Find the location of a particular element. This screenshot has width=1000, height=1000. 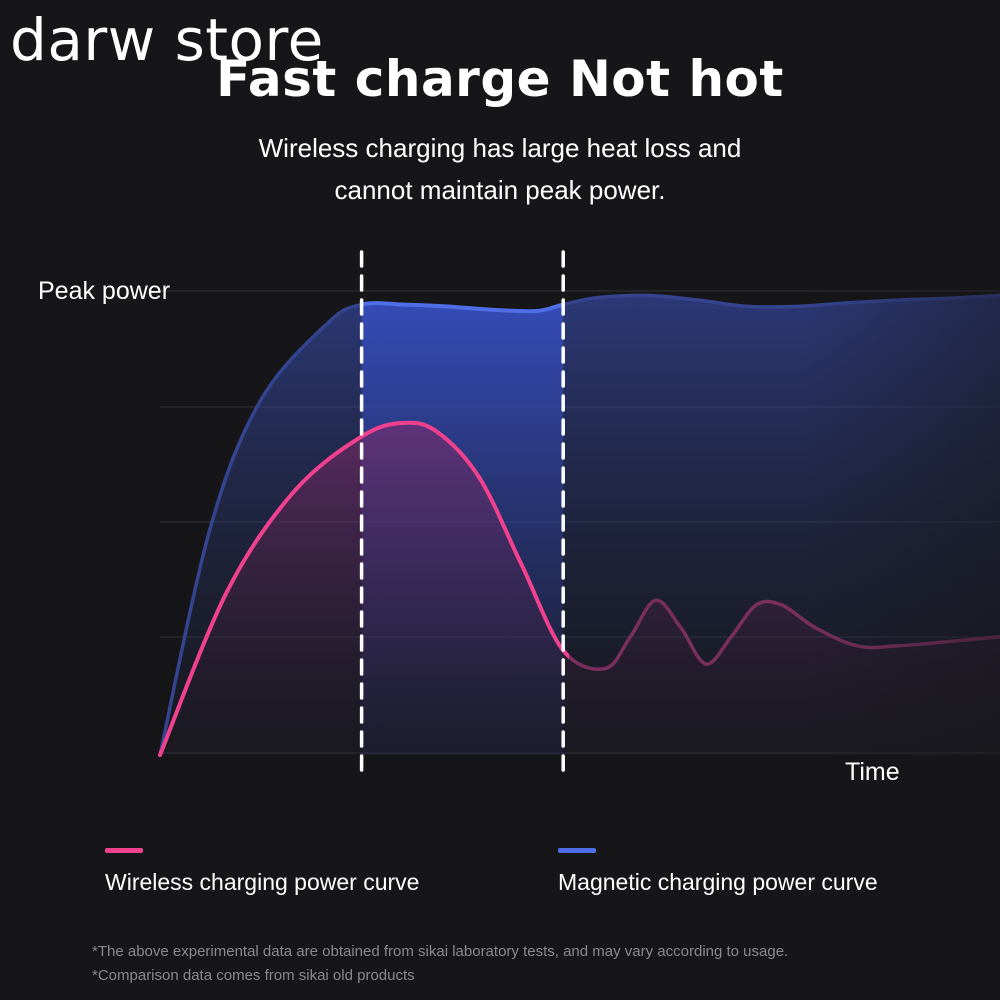

legend-swatch-magnetic is located at coordinates (577, 850).